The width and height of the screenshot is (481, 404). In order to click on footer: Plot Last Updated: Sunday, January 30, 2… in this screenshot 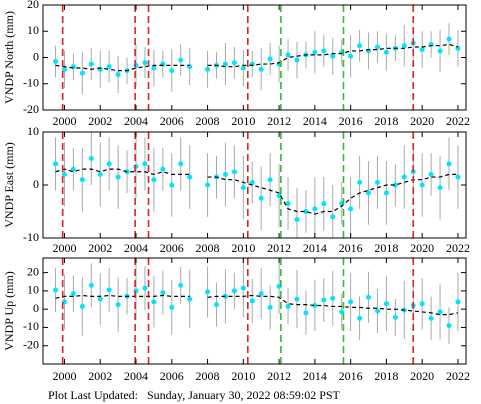, I will do `click(194, 395)`.